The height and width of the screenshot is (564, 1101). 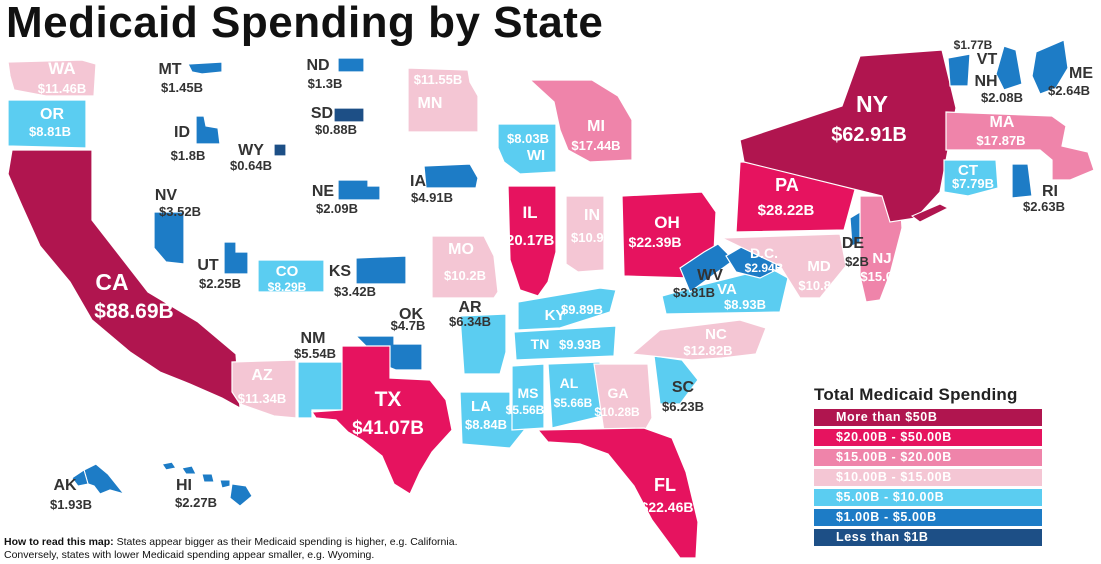 I want to click on state-label-nd: ND, so click(x=317, y=65).